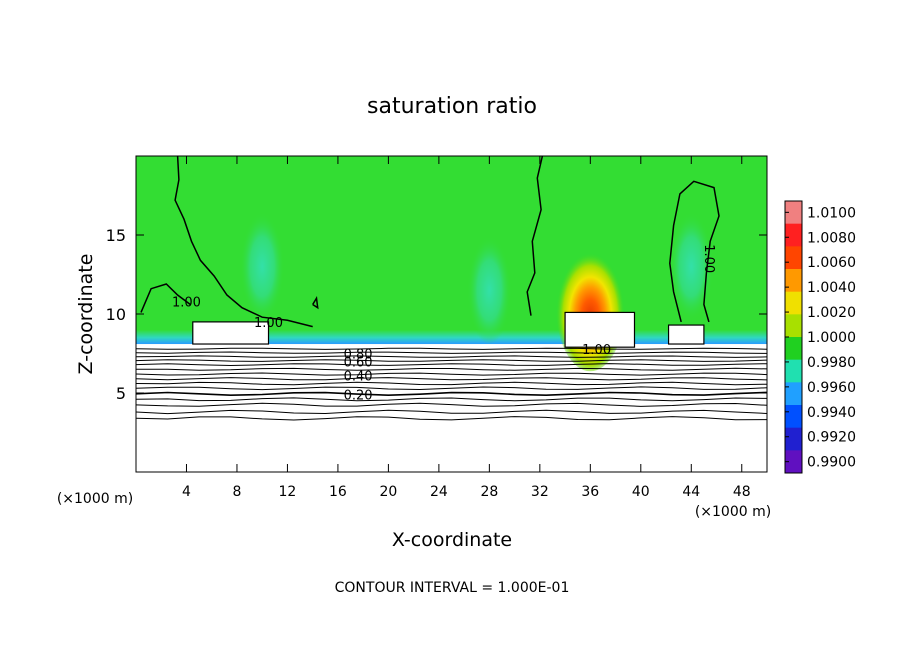 This screenshot has height=654, width=904. Describe the element at coordinates (444, 323) in the screenshot. I see `contour-labels: 1.00 1.00 1.00 1.00 0.800.600.40 0.20` at that location.